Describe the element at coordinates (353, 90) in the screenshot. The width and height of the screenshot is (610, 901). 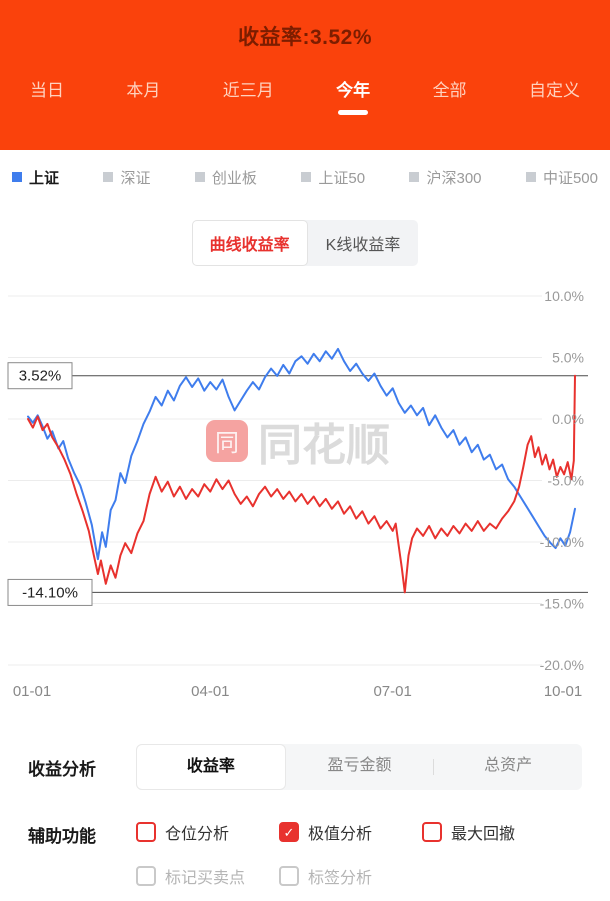
I see `tab-label: 今年` at that location.